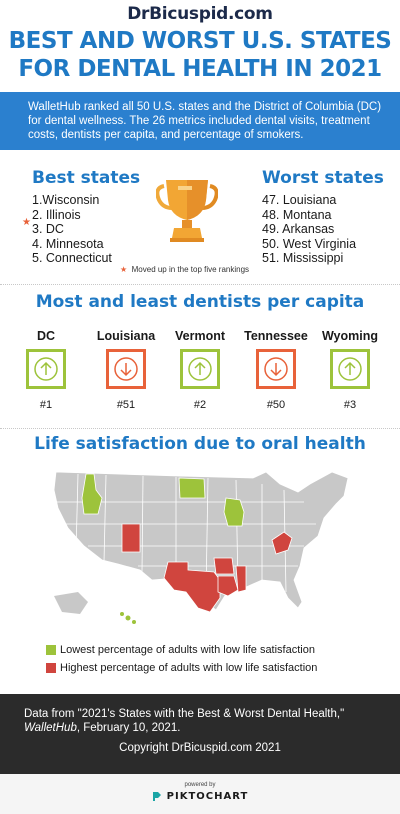 The width and height of the screenshot is (400, 814). What do you see at coordinates (303, 258) in the screenshot?
I see `worst-state-item: 51. Mississippi` at bounding box center [303, 258].